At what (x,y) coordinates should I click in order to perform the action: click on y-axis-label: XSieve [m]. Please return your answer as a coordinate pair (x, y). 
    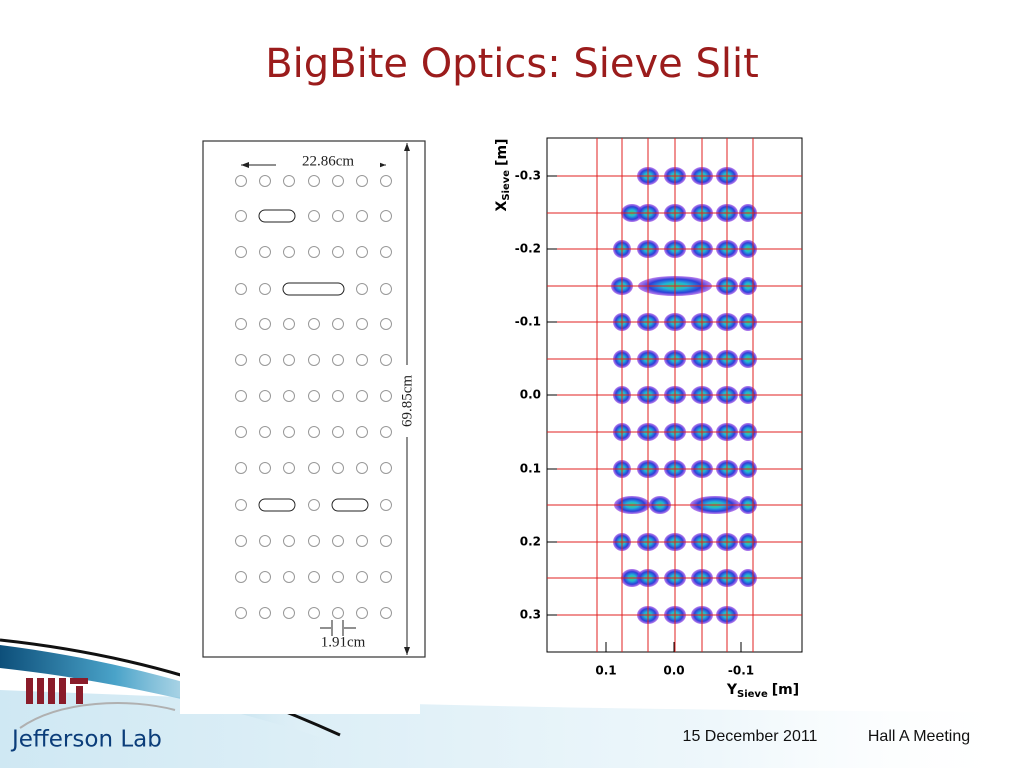
    Looking at the image, I should click on (503, 175).